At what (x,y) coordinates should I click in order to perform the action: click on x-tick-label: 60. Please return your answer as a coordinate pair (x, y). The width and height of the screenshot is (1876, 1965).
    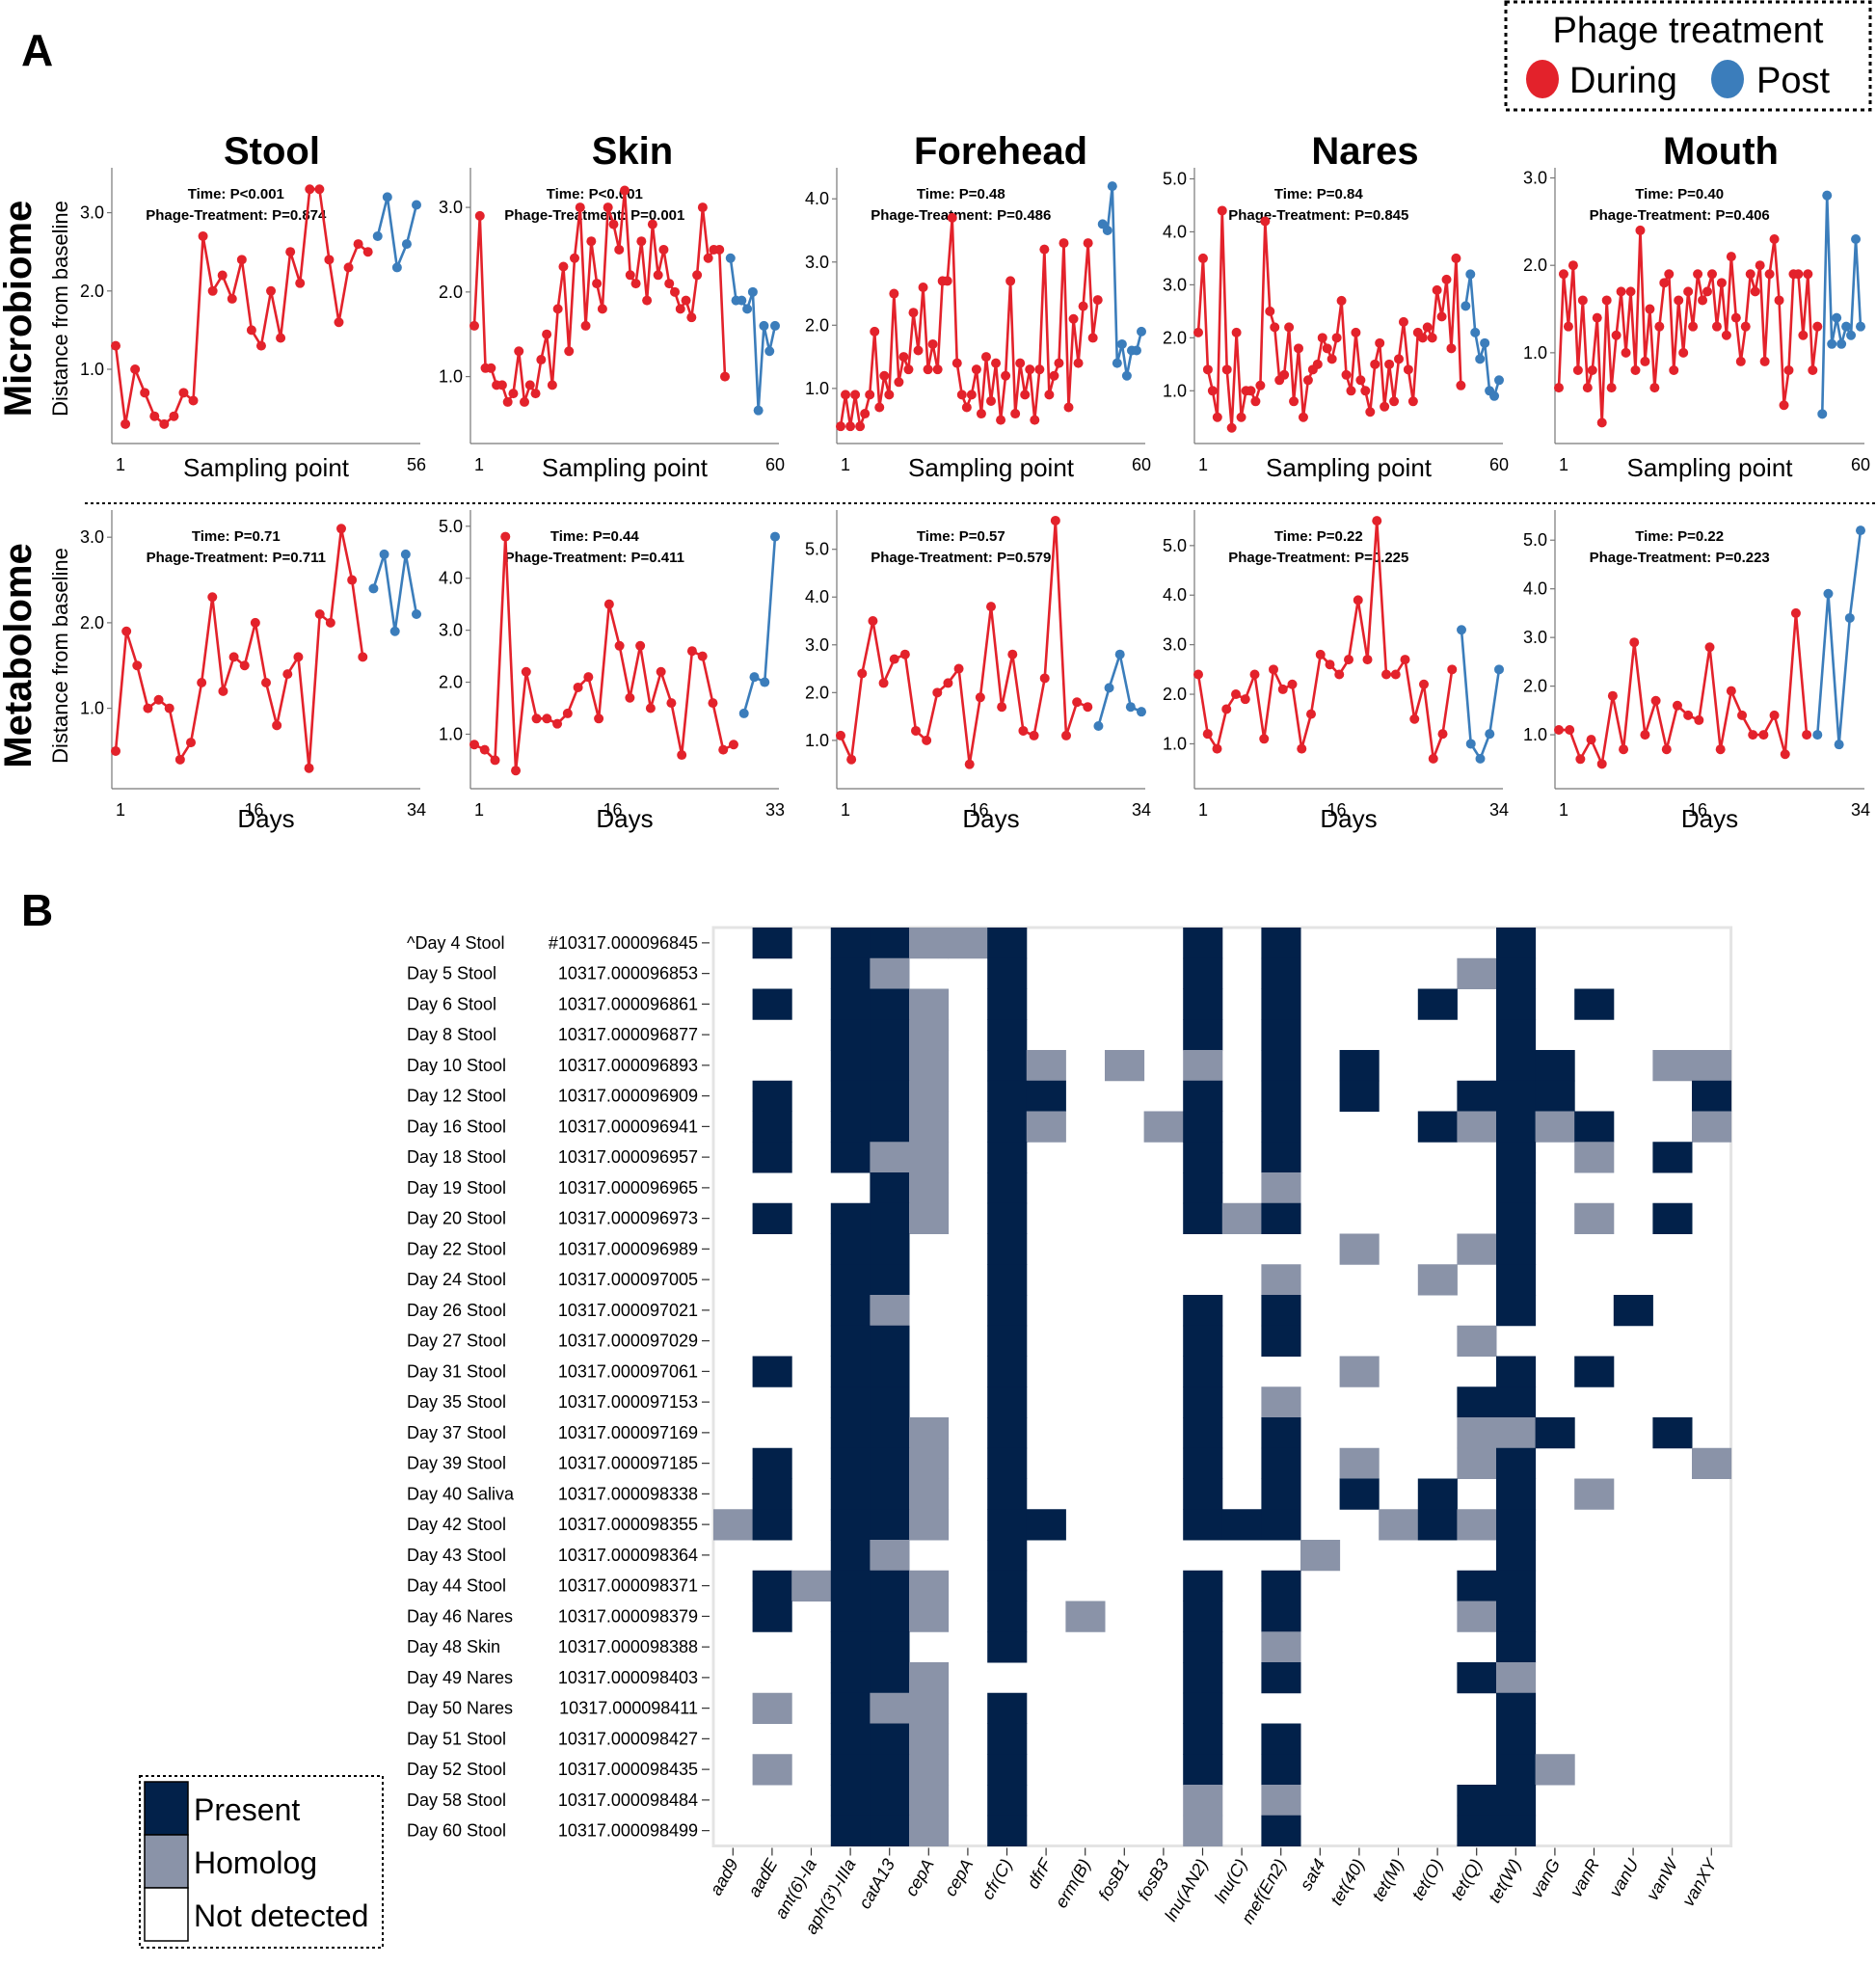
    Looking at the image, I should click on (1141, 465).